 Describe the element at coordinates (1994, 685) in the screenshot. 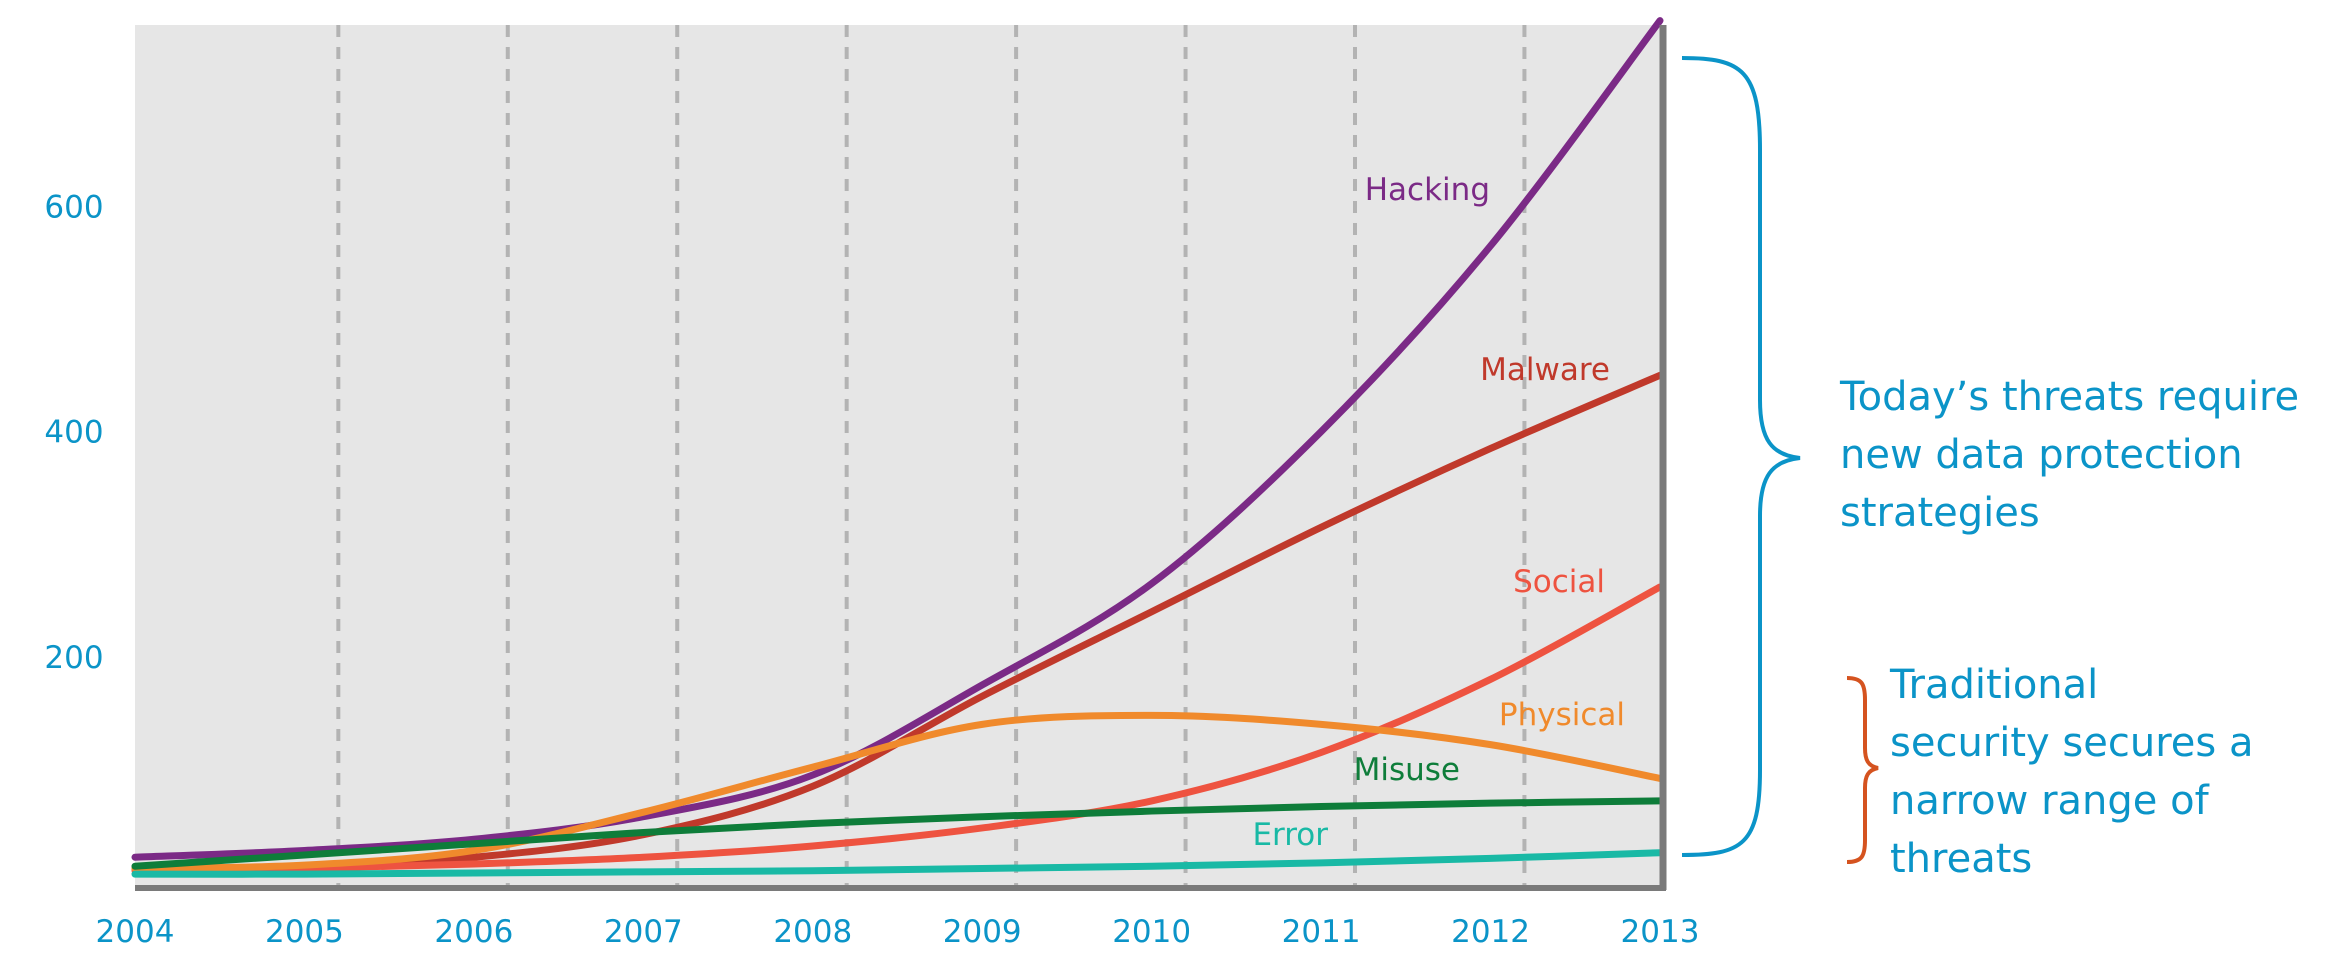

I see `annotation-bottom-line: Traditional` at that location.